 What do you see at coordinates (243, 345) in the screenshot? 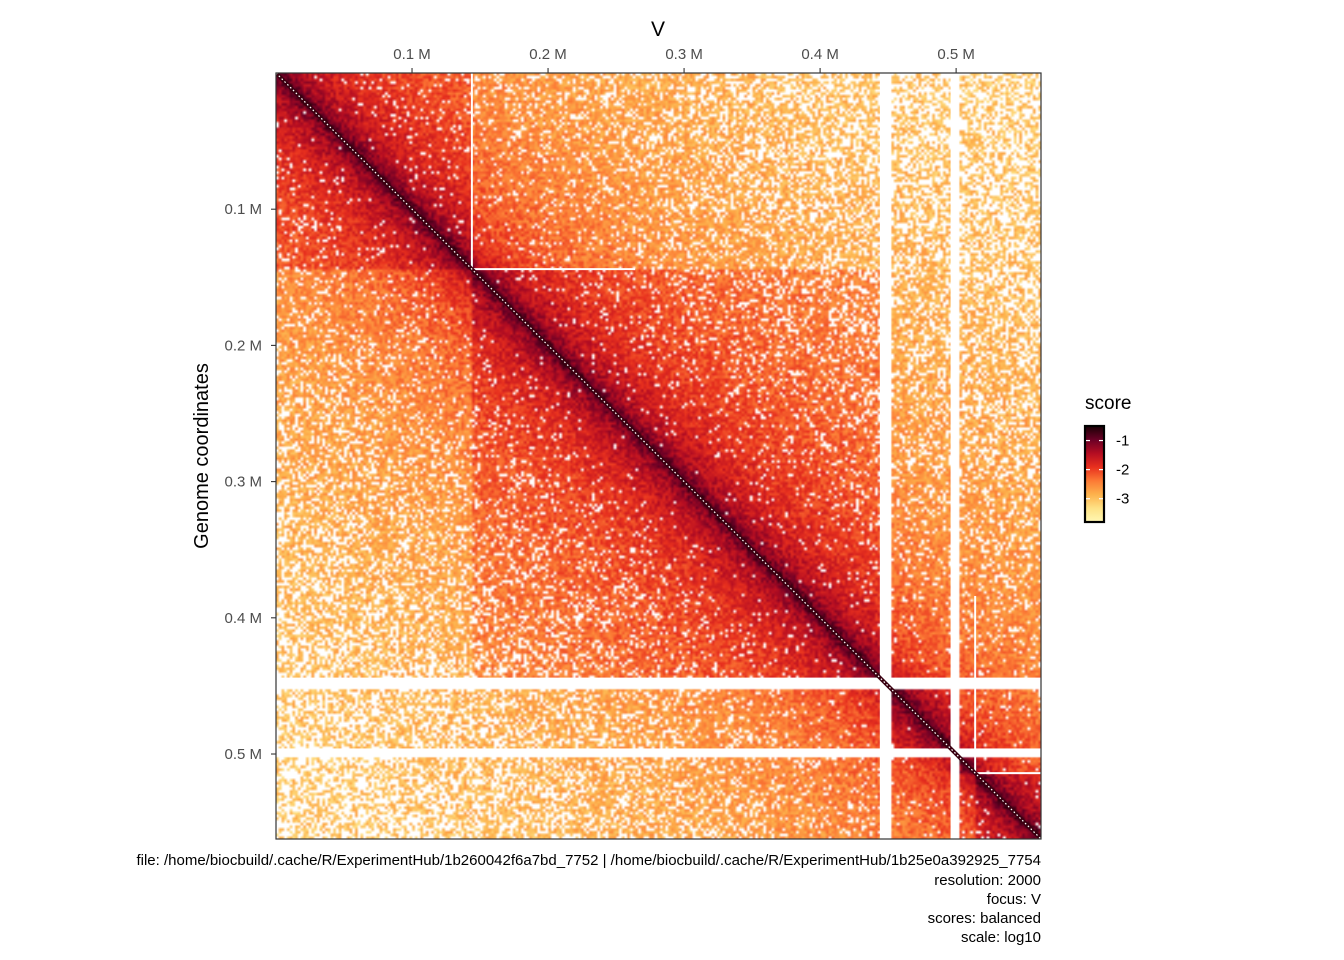
I see `y-tick-label: 0.2 M` at bounding box center [243, 345].